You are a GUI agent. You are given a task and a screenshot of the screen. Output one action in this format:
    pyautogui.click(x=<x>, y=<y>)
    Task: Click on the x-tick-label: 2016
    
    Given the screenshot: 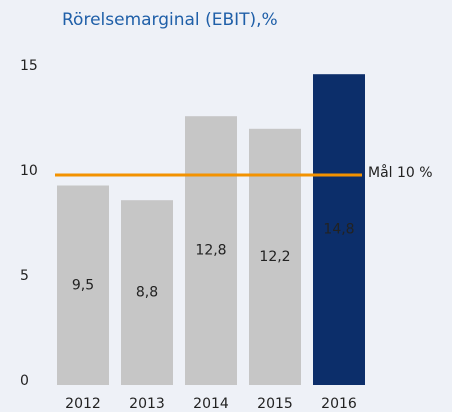 What is the action you would take?
    pyautogui.click(x=339, y=404)
    